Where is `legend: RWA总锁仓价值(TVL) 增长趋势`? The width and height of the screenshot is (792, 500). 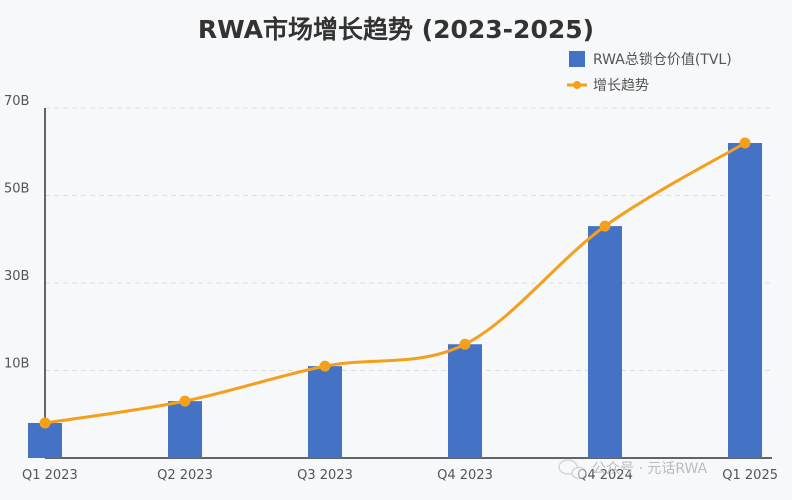
legend: RWA总锁仓价值(TVL) 增长趋势 is located at coordinates (649, 72).